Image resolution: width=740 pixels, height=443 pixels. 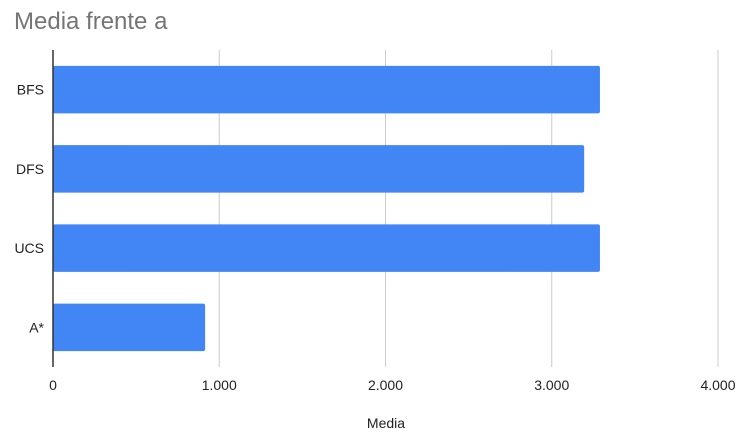 What do you see at coordinates (326, 248) in the screenshot?
I see `bar-ucs` at bounding box center [326, 248].